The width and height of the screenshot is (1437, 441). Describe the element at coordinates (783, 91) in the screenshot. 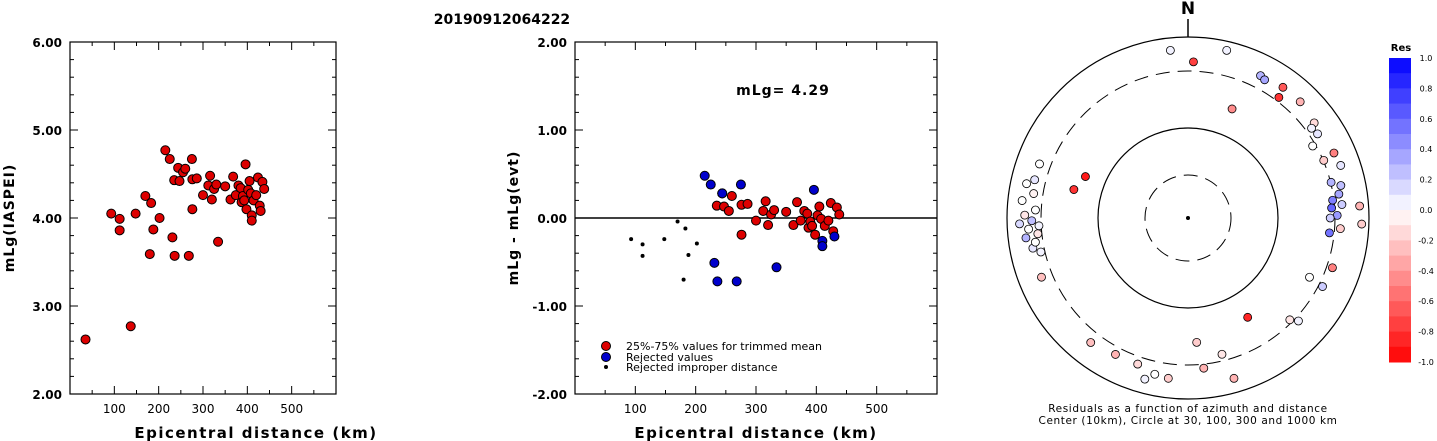

I see `mlg-annotation: mLg= 4.29` at that location.